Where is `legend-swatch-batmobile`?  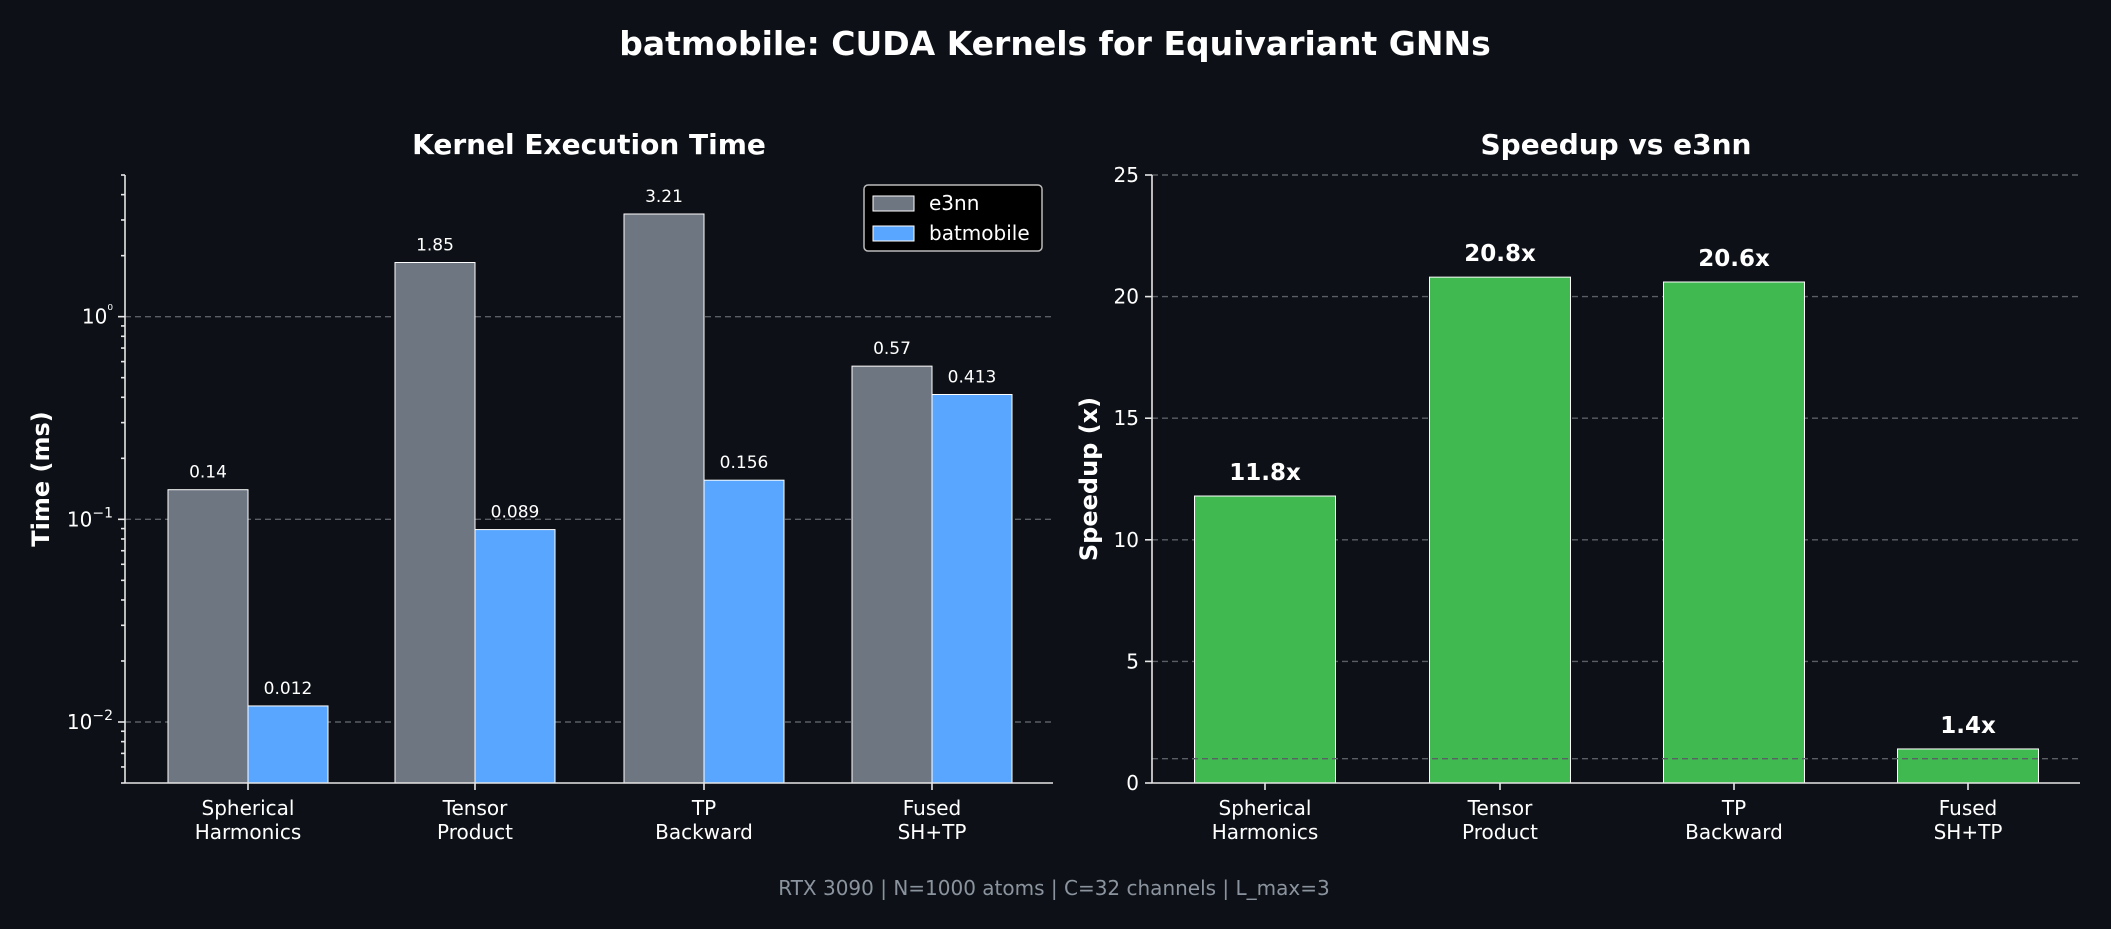
legend-swatch-batmobile is located at coordinates (893, 233).